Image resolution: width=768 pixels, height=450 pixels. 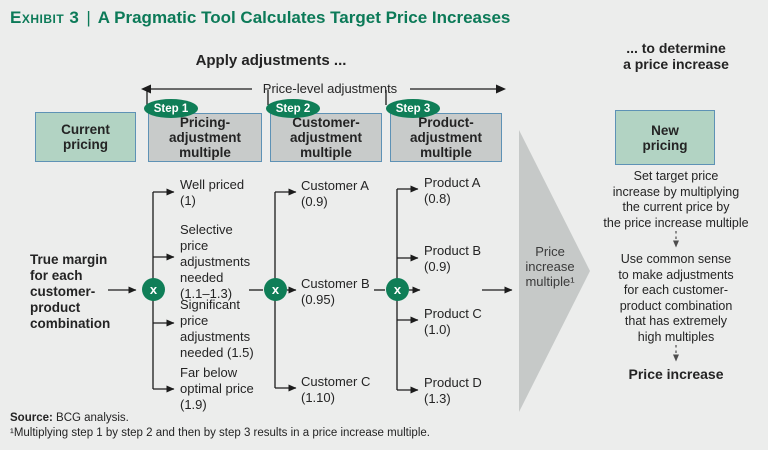 What do you see at coordinates (501, 89) in the screenshot?
I see `arrowhead-right-icon` at bounding box center [501, 89].